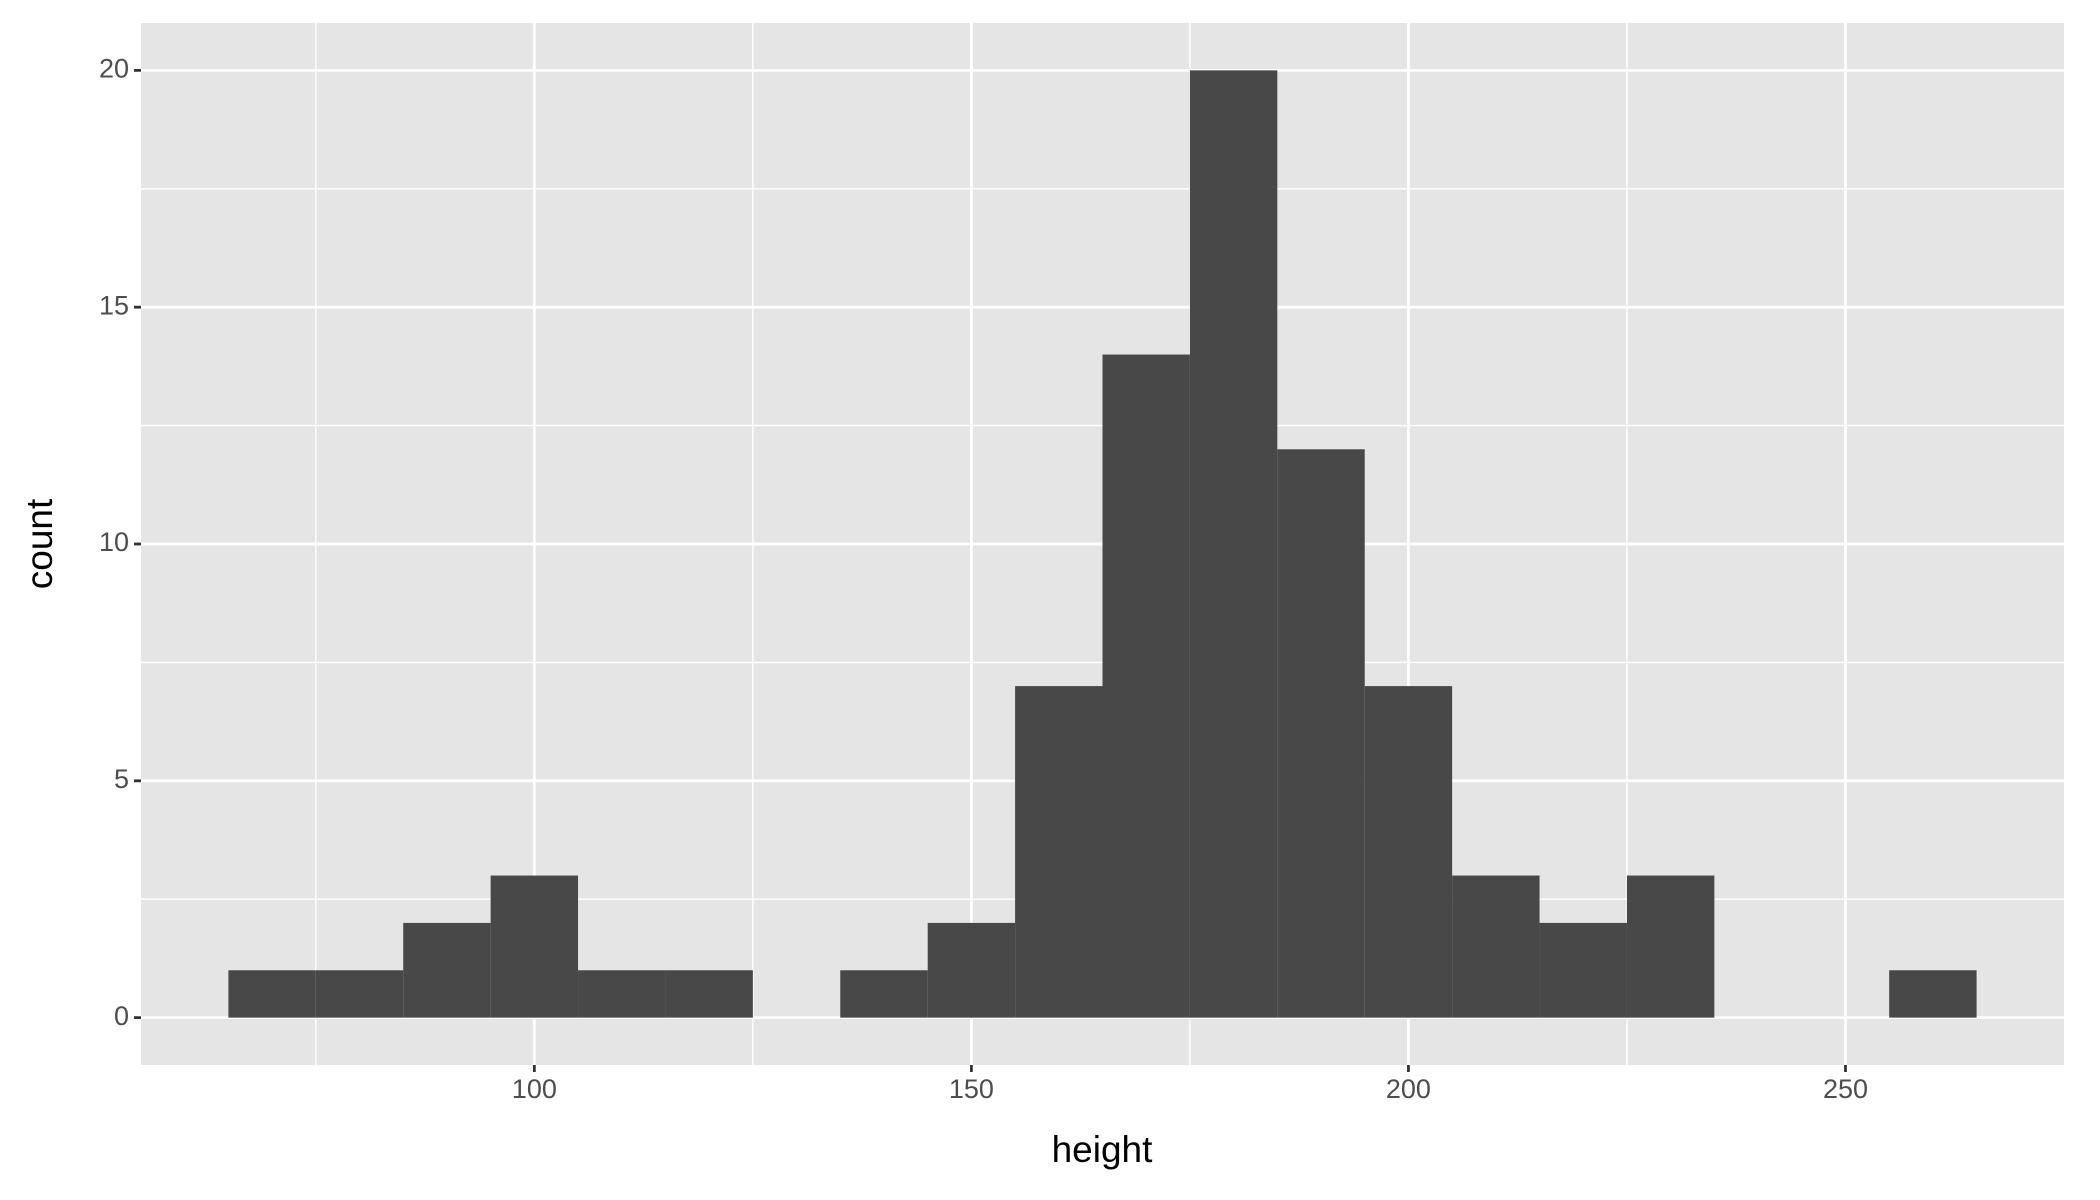 The width and height of the screenshot is (2100, 1200). I want to click on y-tick-label: 0, so click(121, 1016).